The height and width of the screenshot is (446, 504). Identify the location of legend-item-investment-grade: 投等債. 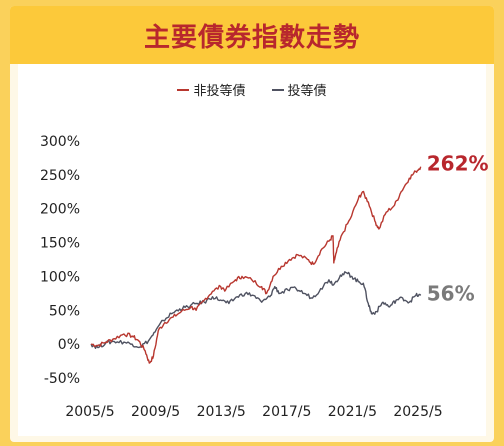
(299, 89).